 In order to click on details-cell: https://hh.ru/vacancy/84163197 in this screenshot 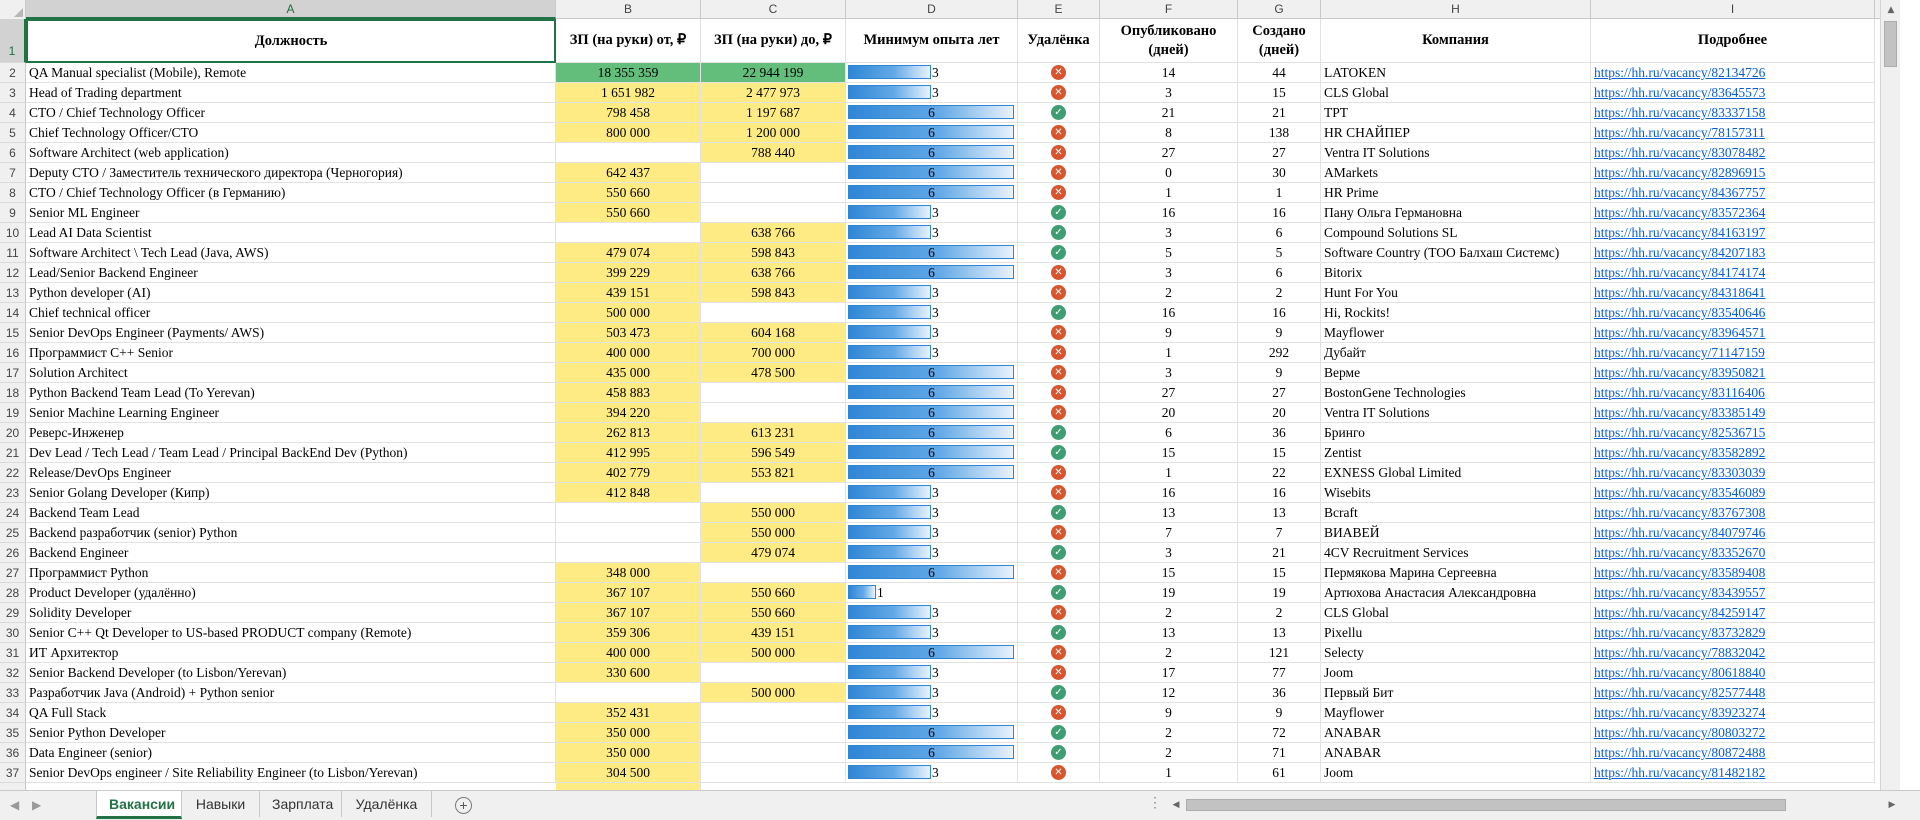, I will do `click(1733, 233)`.